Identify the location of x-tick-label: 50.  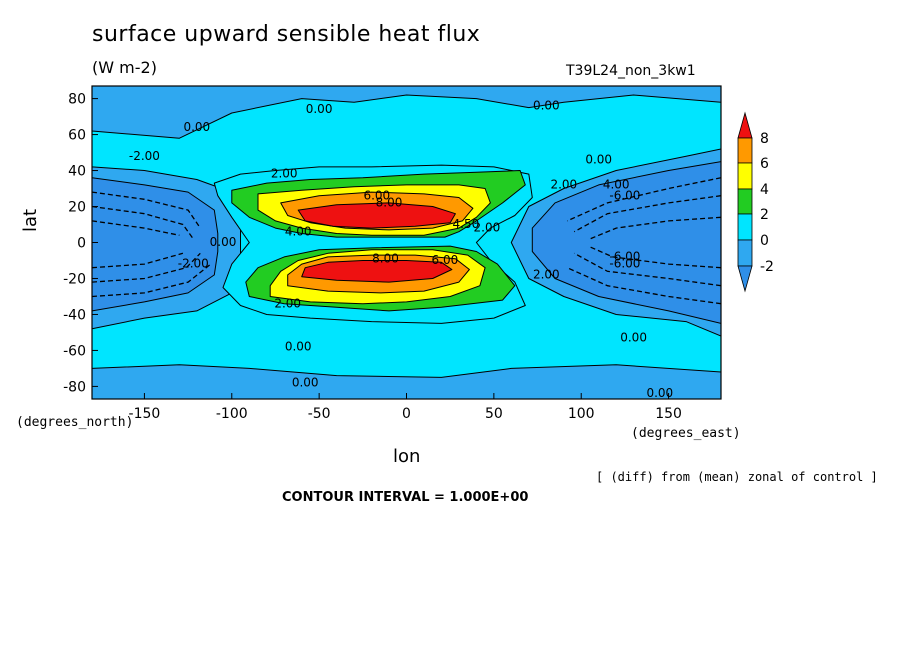
(494, 414).